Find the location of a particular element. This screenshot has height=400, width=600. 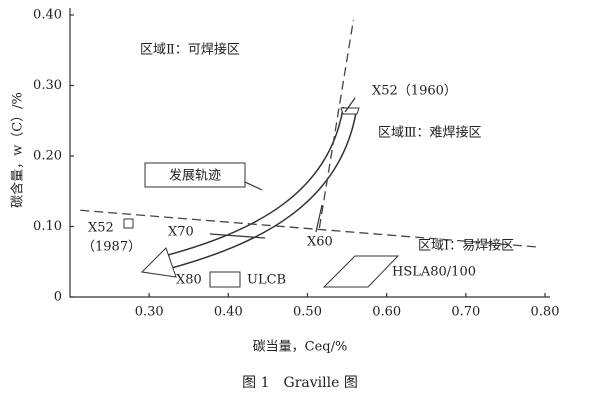

x-tick-label: 0.60 is located at coordinates (386, 312).